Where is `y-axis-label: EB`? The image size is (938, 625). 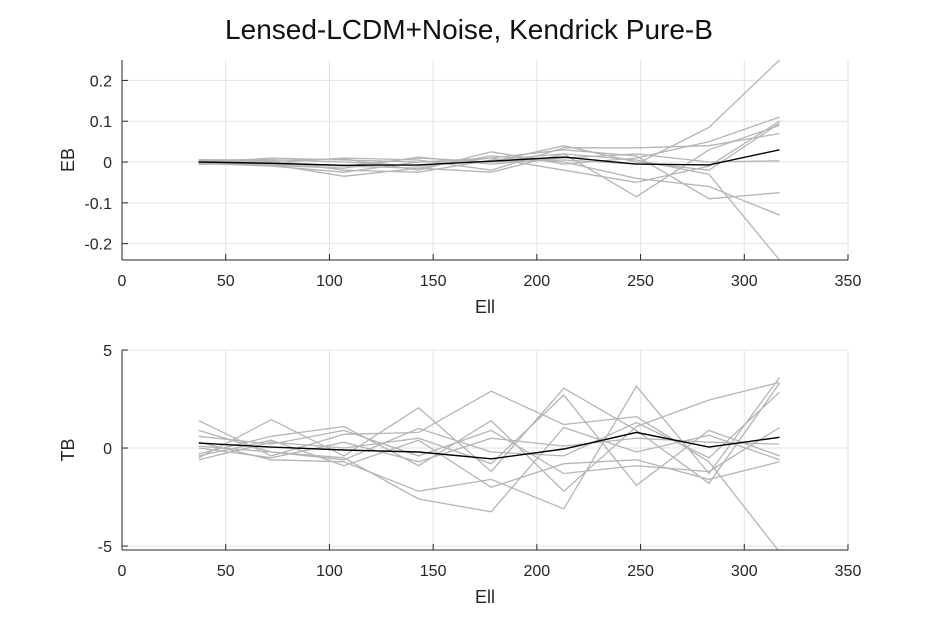 y-axis-label: EB is located at coordinates (68, 160).